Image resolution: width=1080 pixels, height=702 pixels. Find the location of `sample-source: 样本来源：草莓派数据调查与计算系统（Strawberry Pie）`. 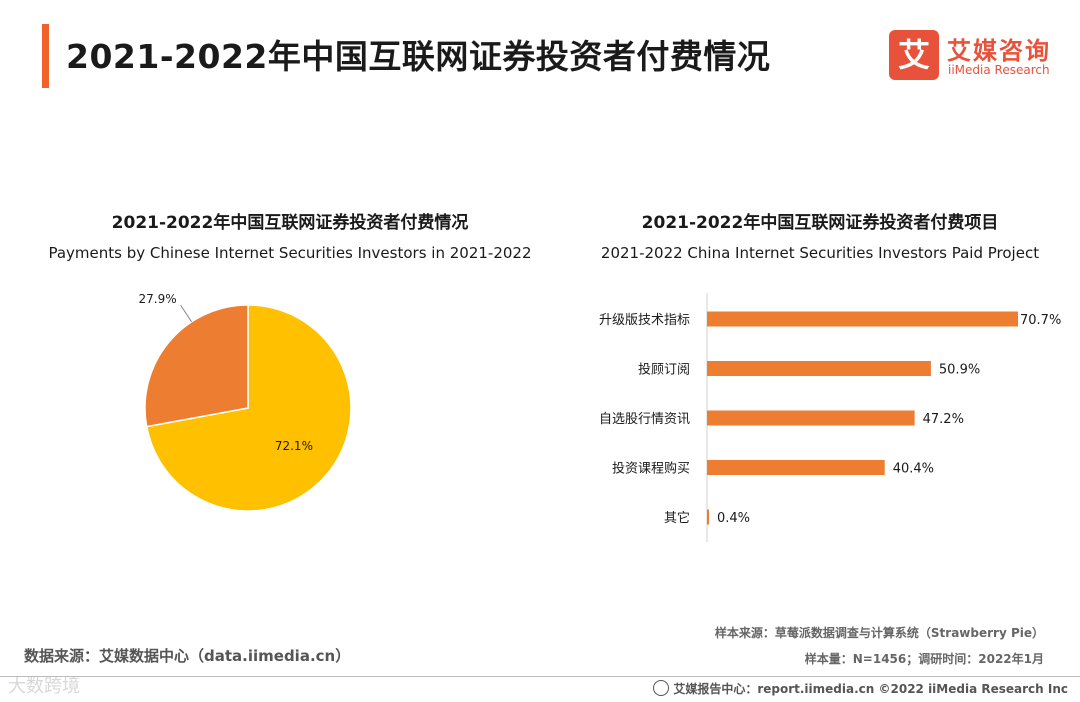

sample-source: 样本来源：草莓派数据调查与计算系统（Strawberry Pie） is located at coordinates (879, 633).